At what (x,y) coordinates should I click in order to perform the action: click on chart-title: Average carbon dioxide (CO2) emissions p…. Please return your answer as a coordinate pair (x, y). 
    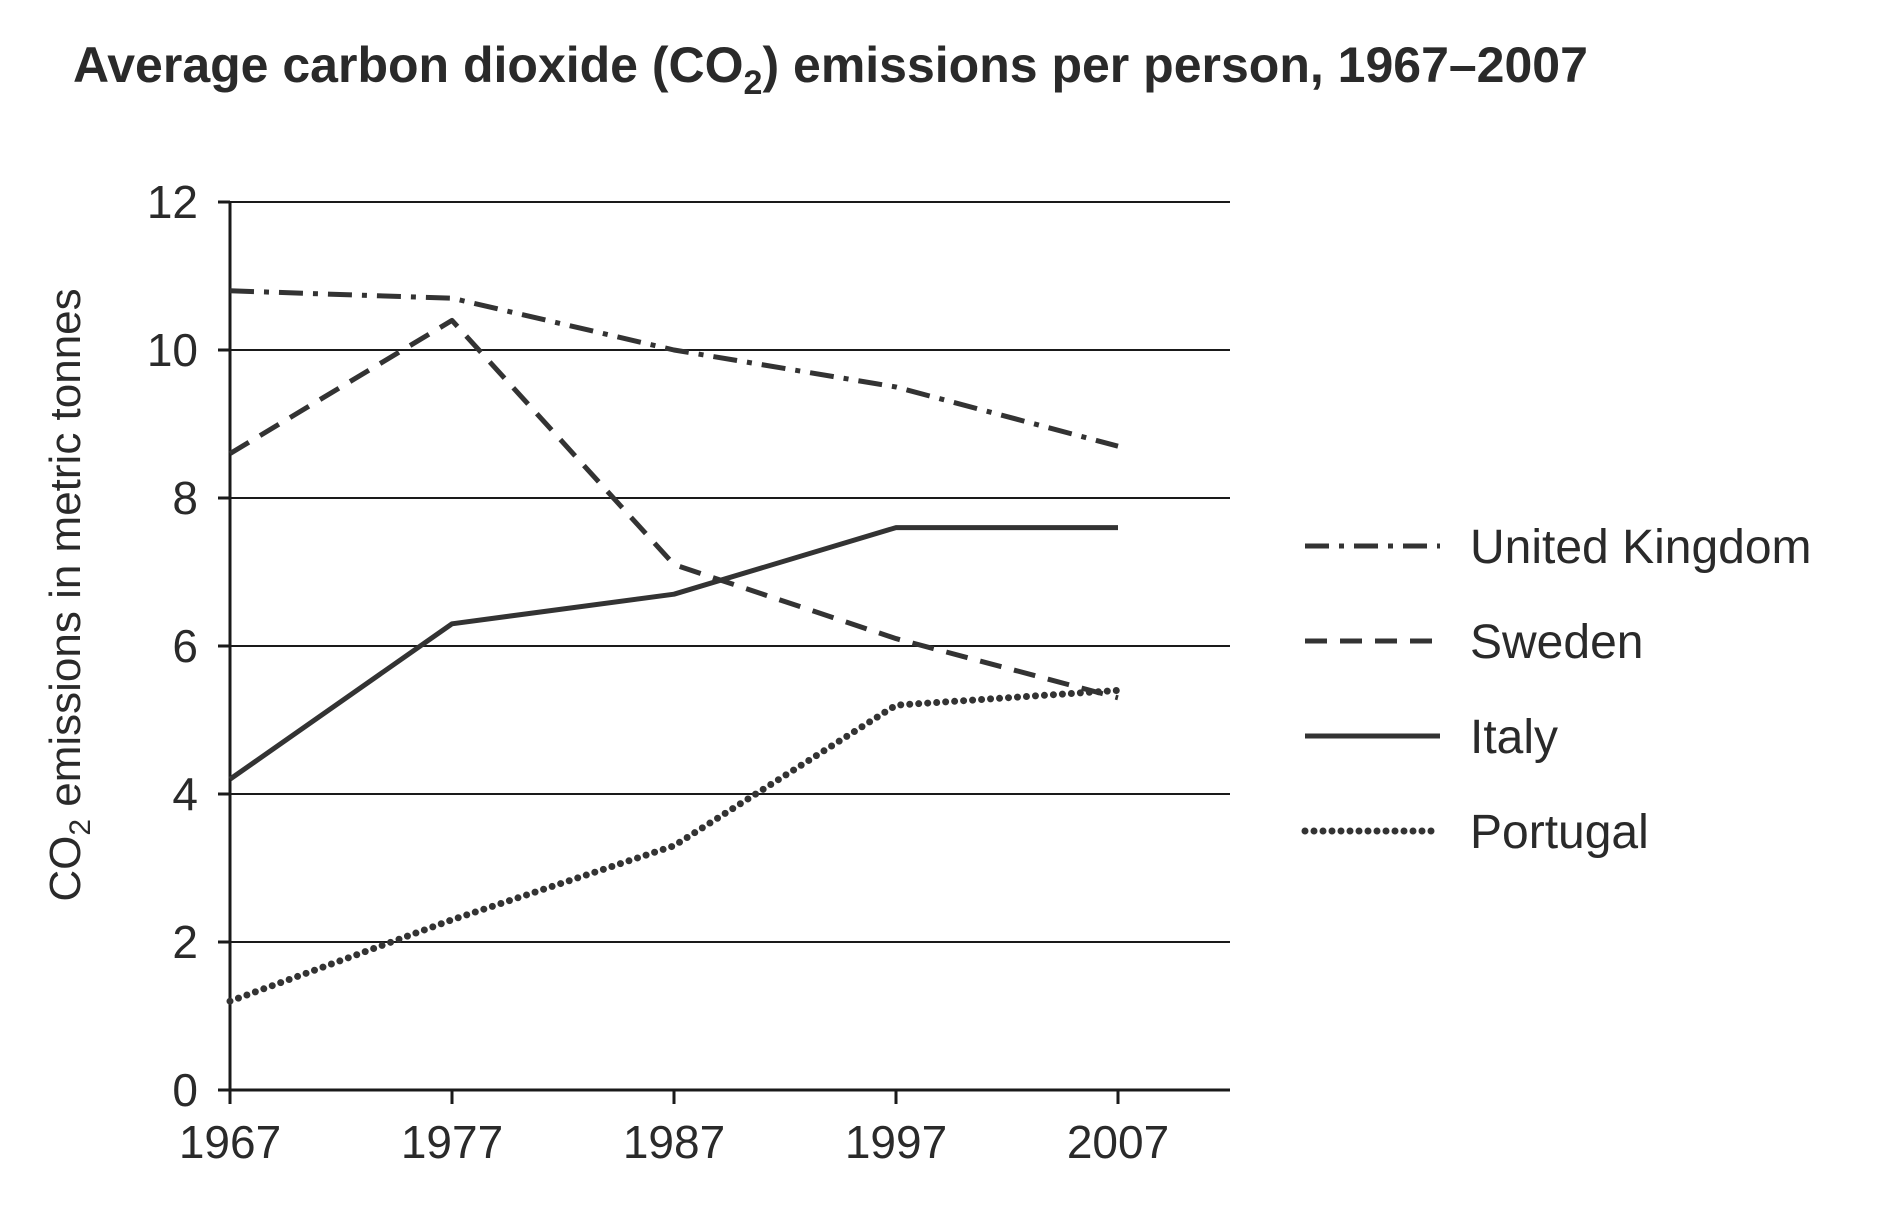
    Looking at the image, I should click on (830, 69).